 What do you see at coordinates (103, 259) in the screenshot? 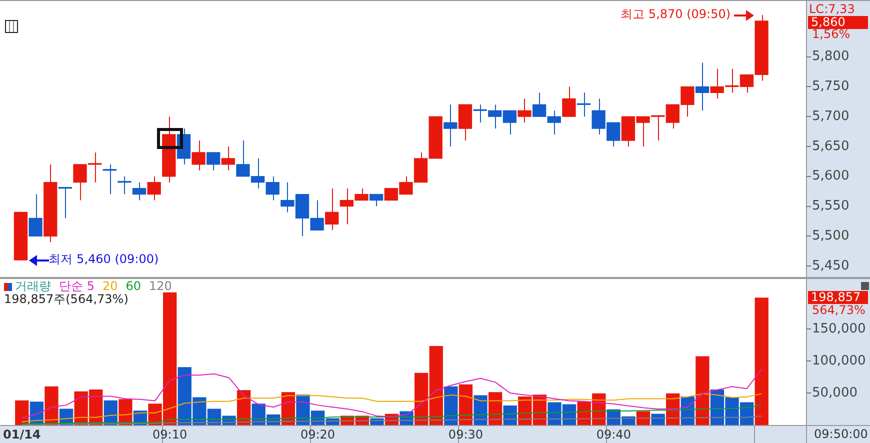
I see `annotation: 최저 5,460 (09:00)` at bounding box center [103, 259].